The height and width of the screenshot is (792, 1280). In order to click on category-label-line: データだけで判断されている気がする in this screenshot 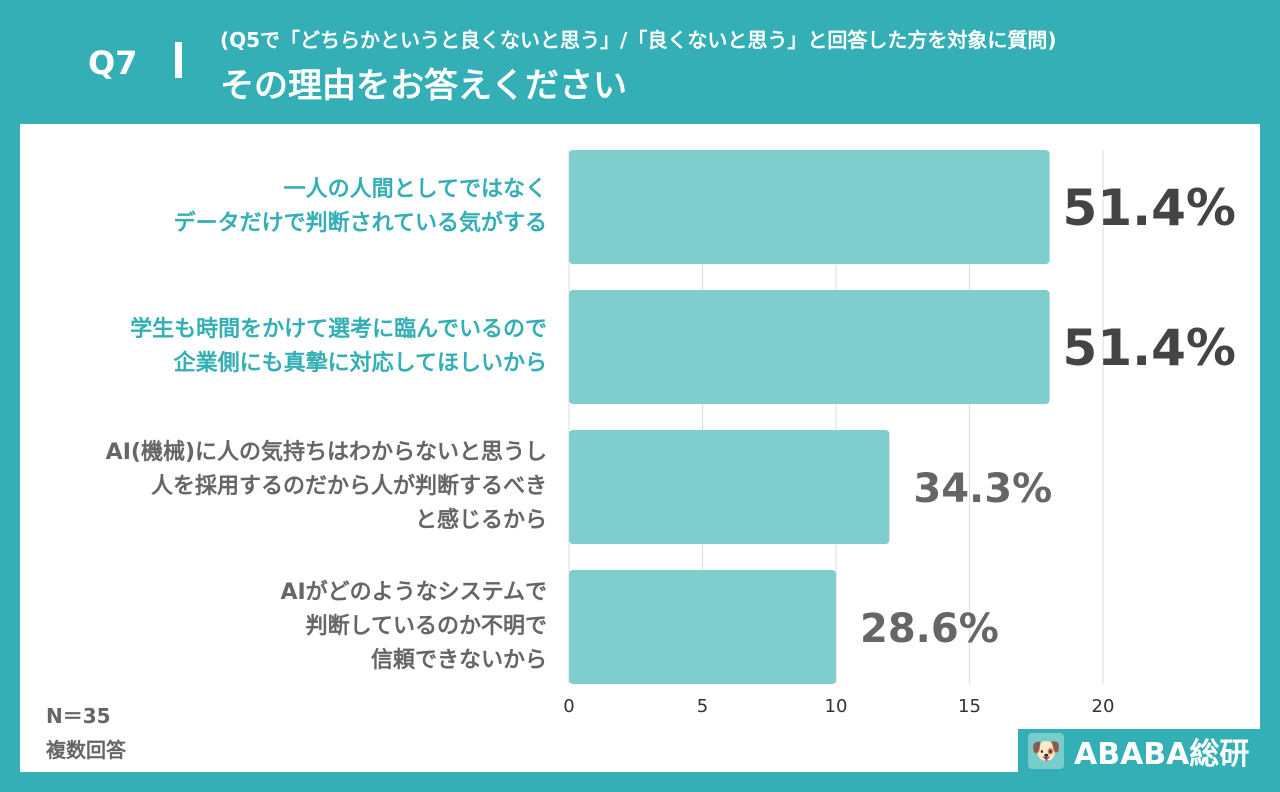, I will do `click(360, 223)`.